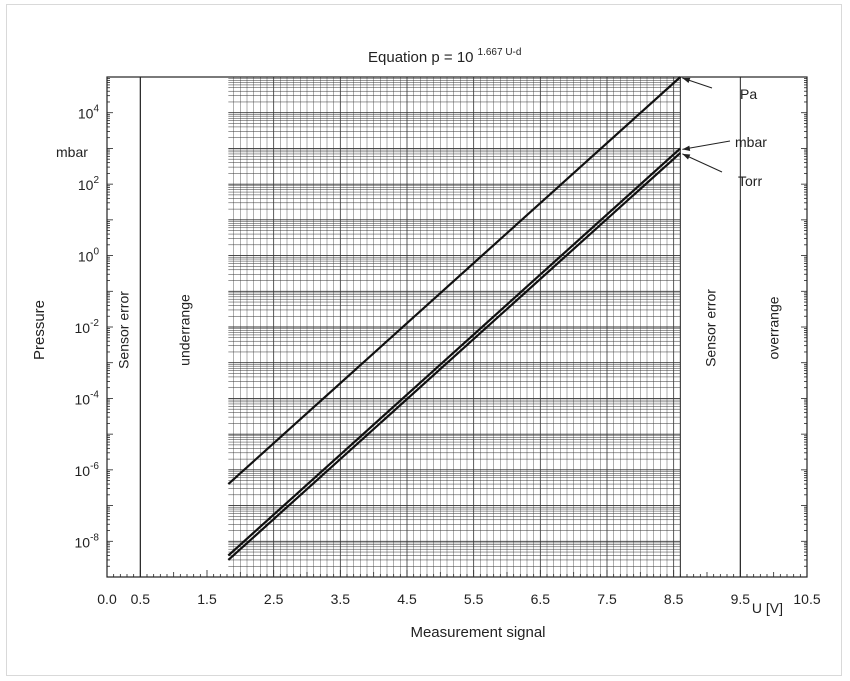  What do you see at coordinates (750, 181) in the screenshot?
I see `series-label: Torr` at bounding box center [750, 181].